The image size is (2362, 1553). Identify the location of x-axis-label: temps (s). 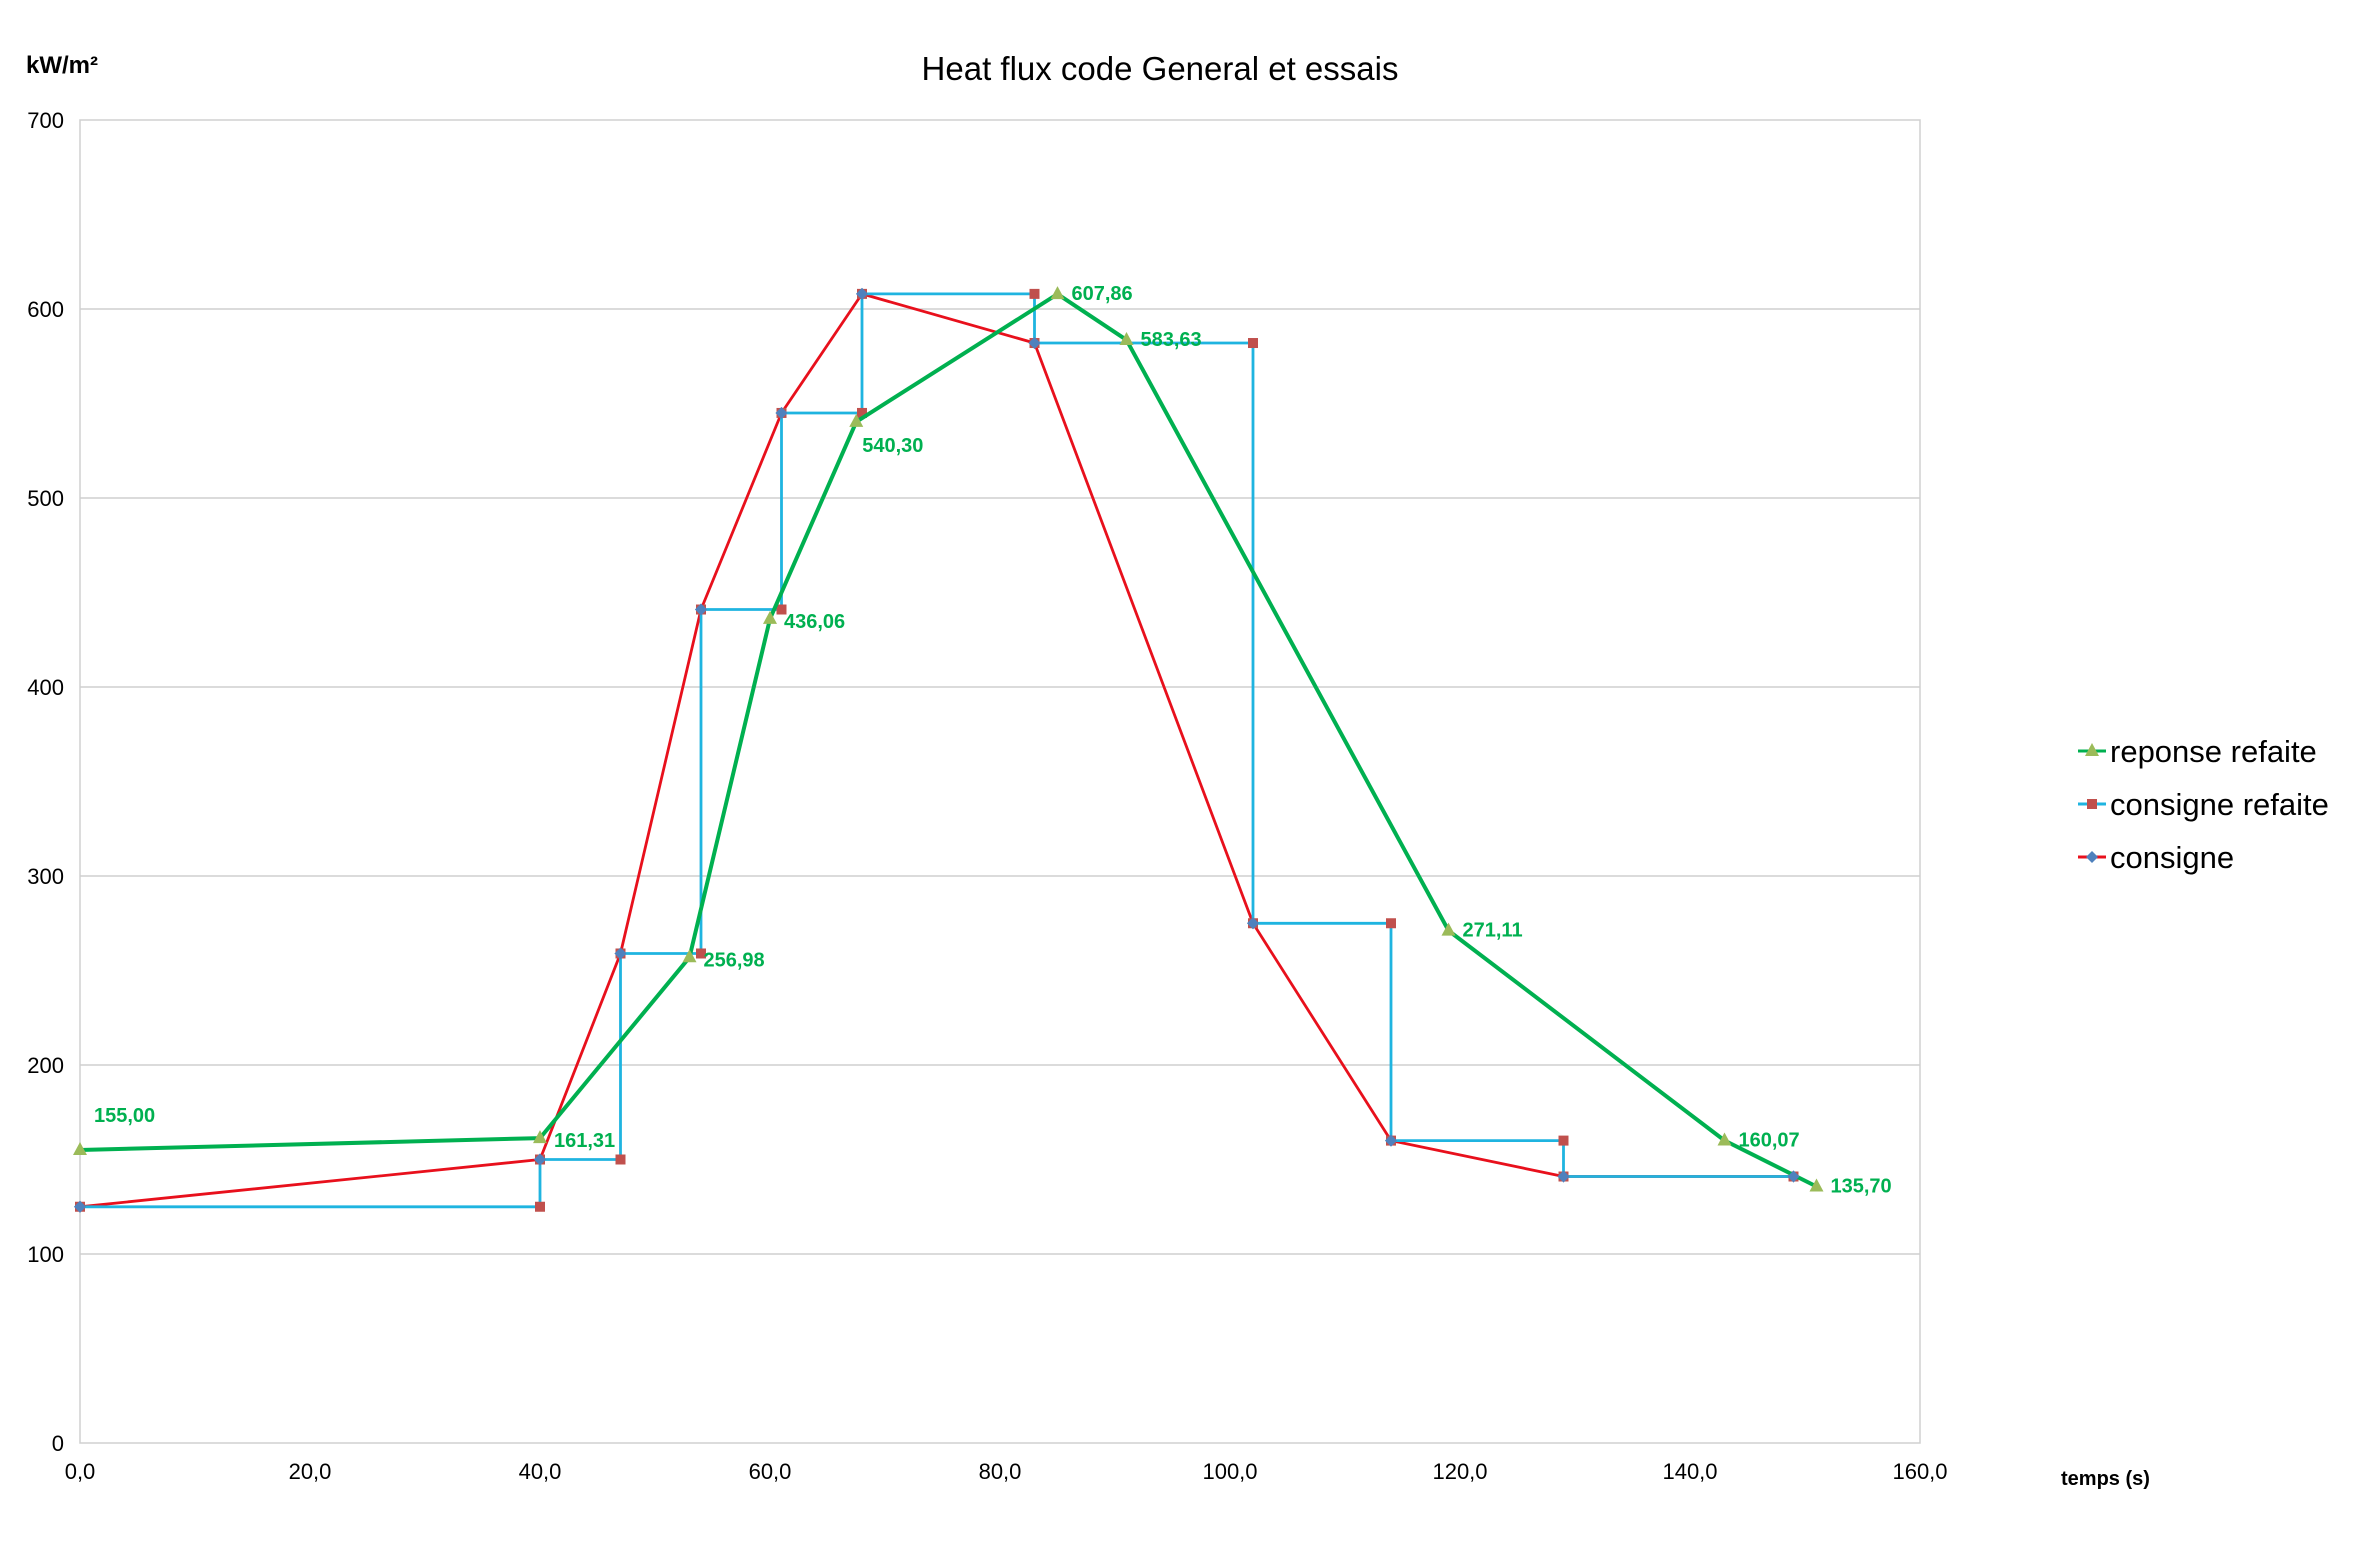
(2105, 1479).